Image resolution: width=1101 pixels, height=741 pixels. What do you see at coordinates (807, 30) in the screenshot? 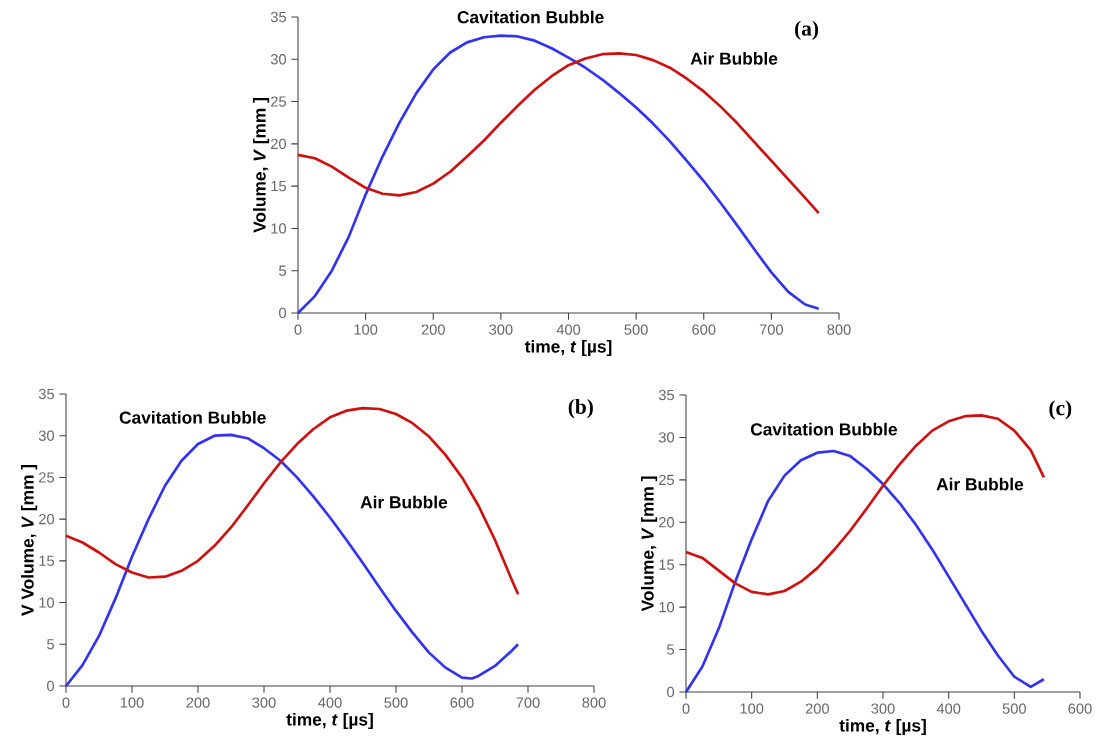
I see `chart-title: (a)` at bounding box center [807, 30].